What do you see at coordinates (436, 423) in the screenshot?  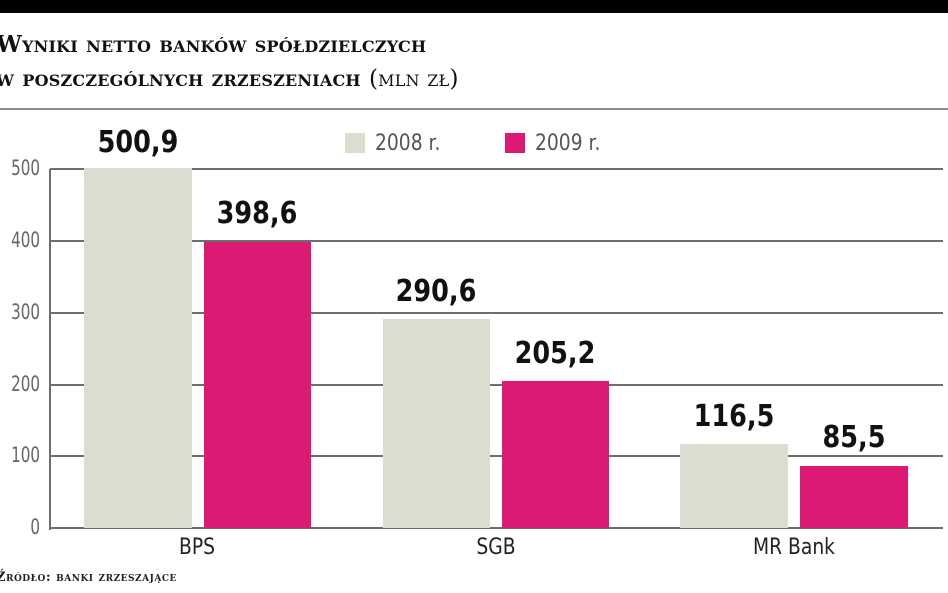 I see `bar-sgb-2008` at bounding box center [436, 423].